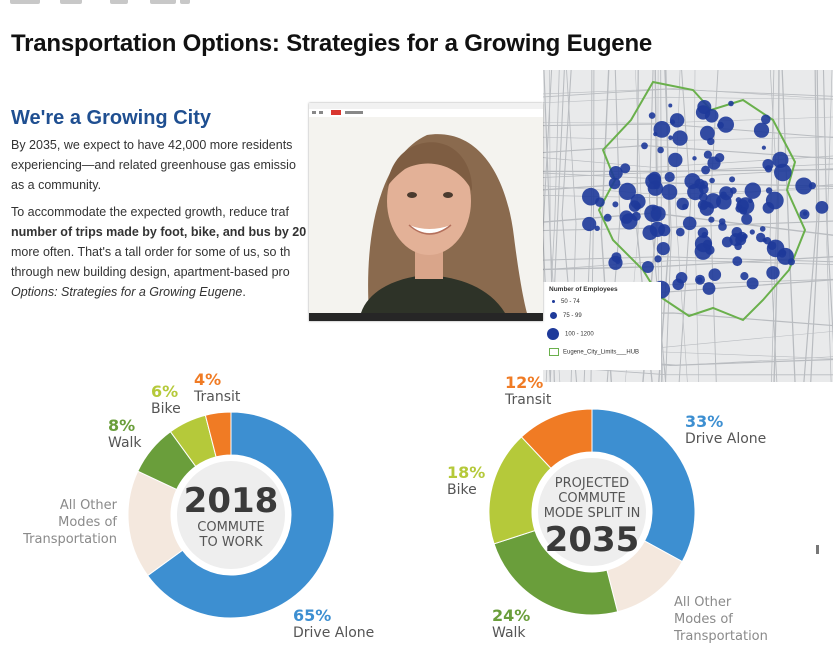 The height and width of the screenshot is (660, 833). What do you see at coordinates (592, 513) in the screenshot?
I see `donut-2035-caption-line: MODE SPLIT IN` at bounding box center [592, 513].